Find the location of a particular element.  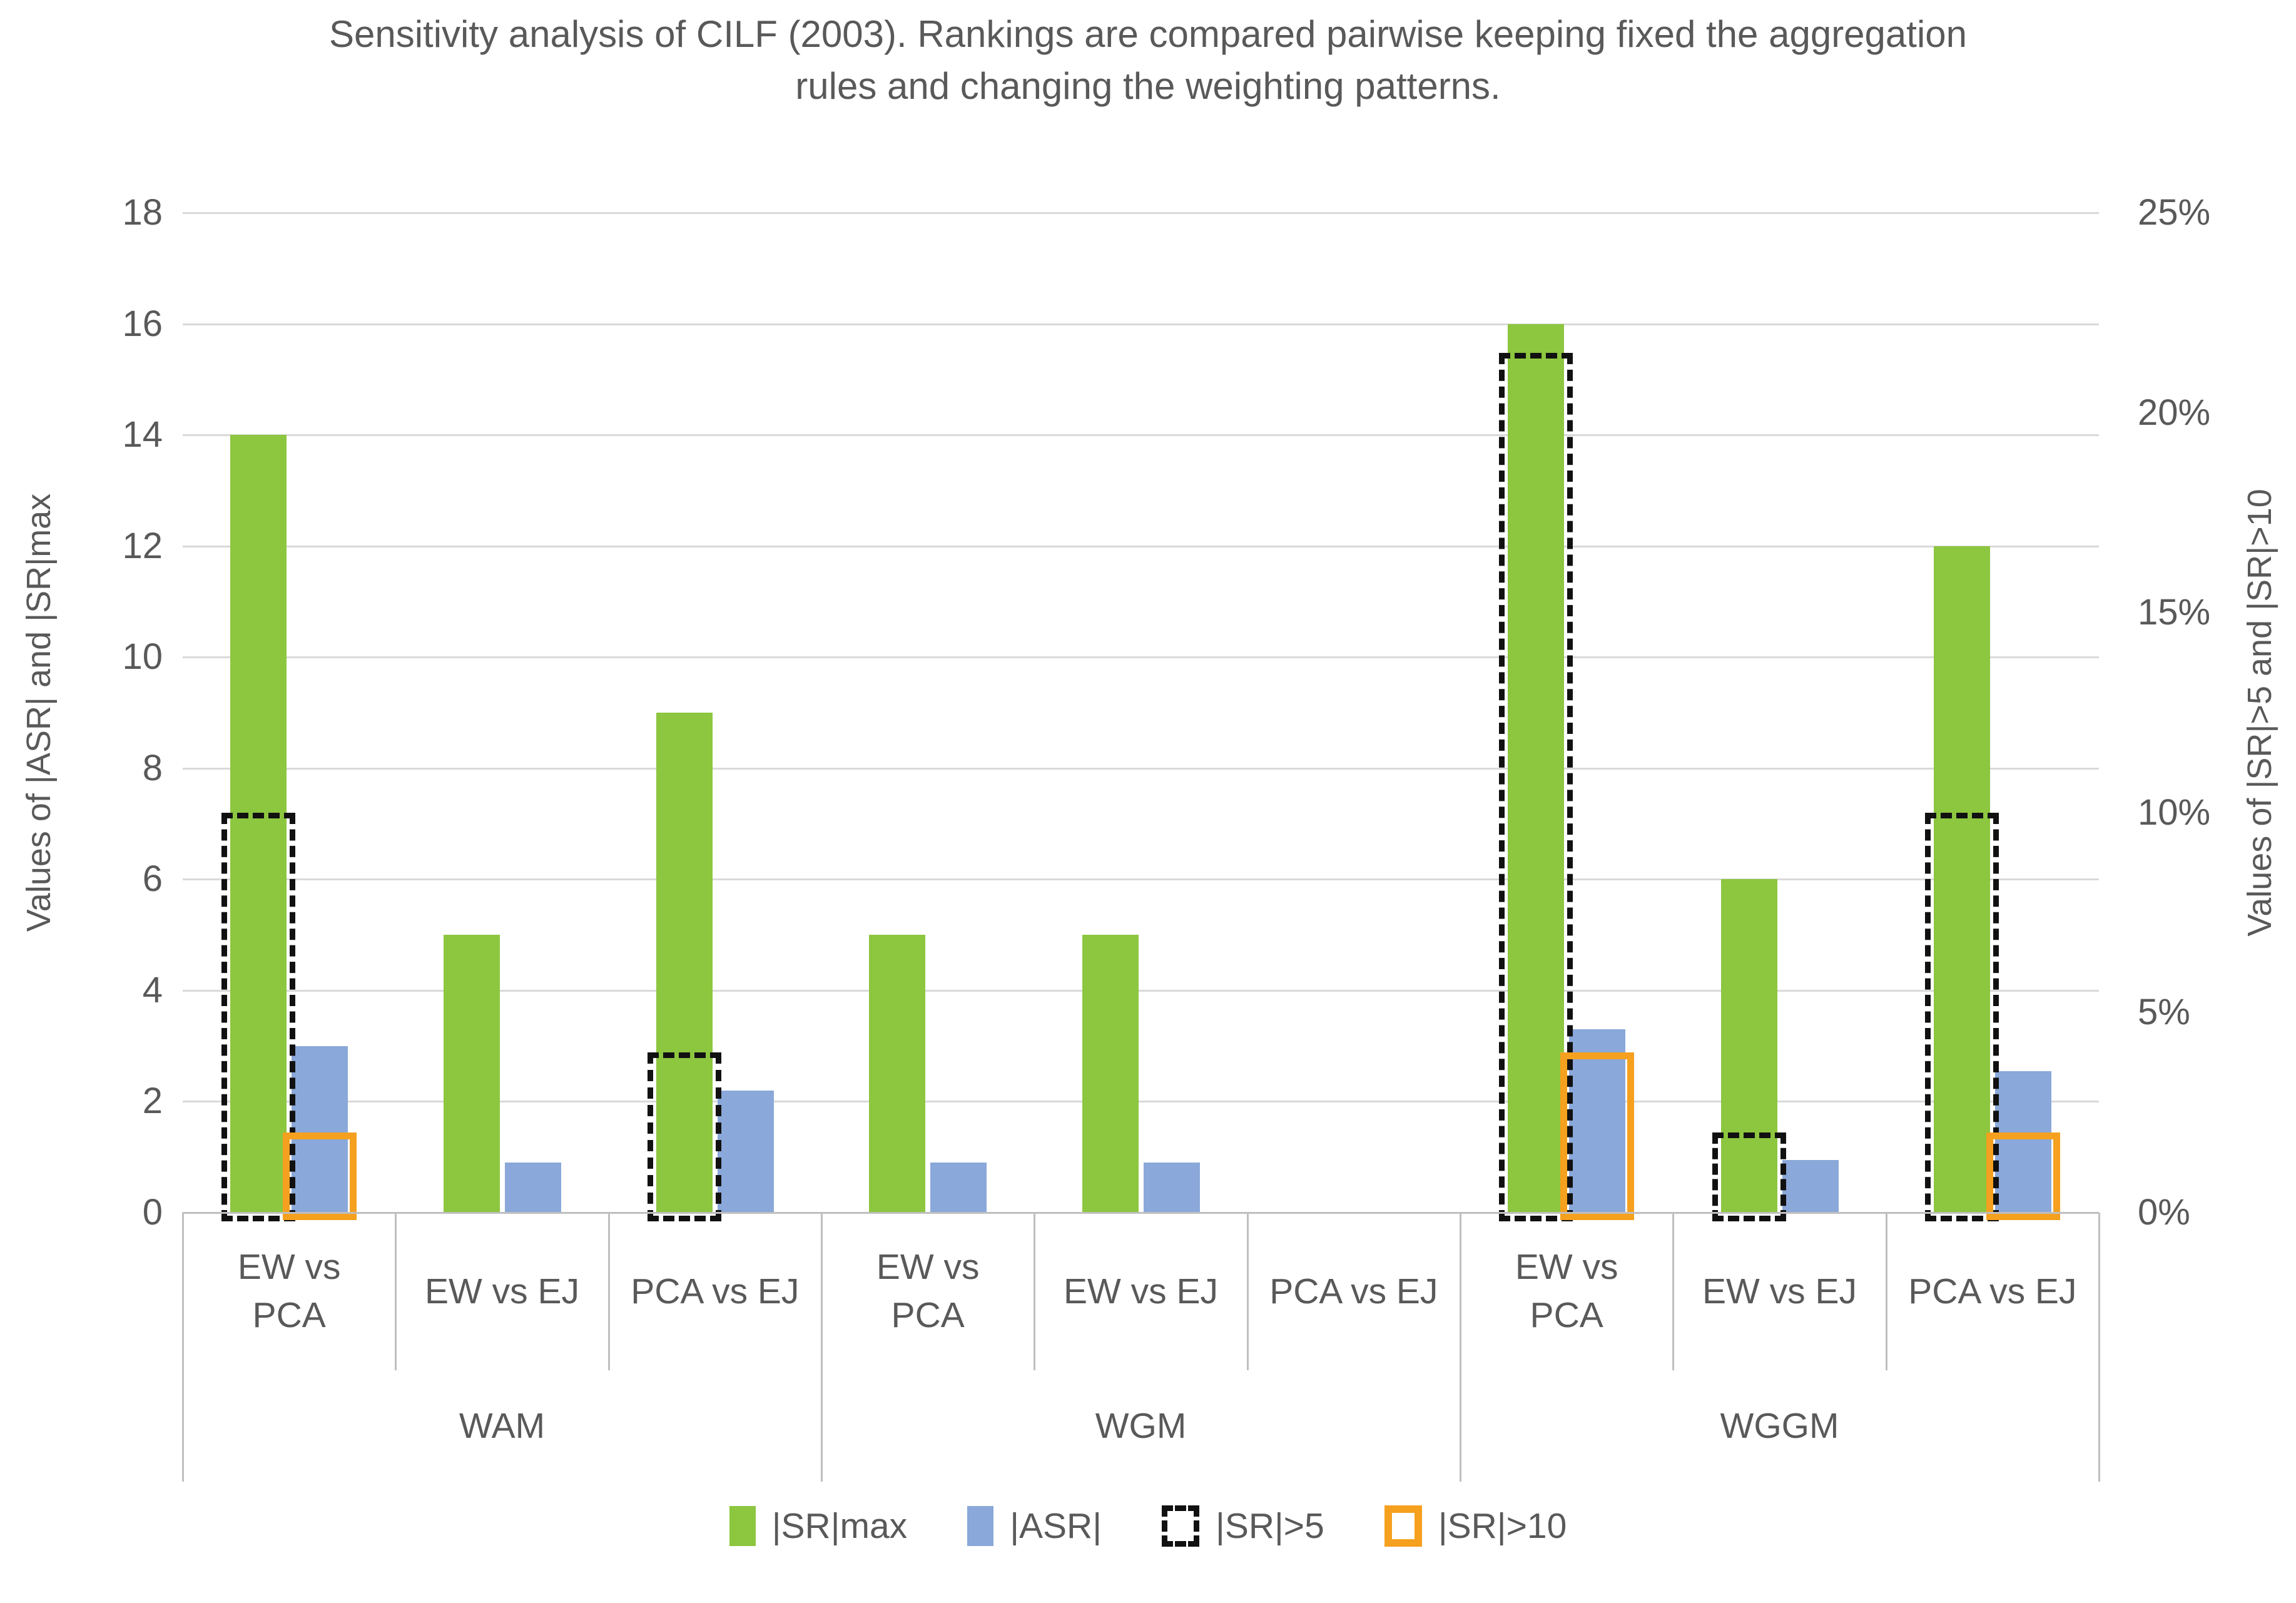

box-srgt5-wggm-pca-vs-ej is located at coordinates (1961, 1016).